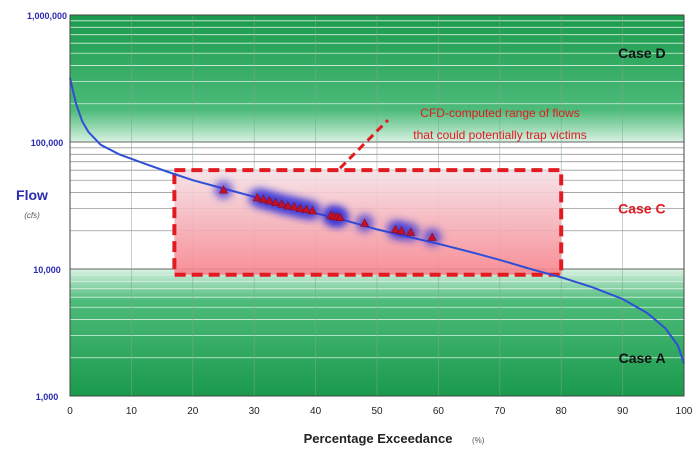  Describe the element at coordinates (499, 135) in the screenshot. I see `annotation-text-line: that could potentially trap victims` at that location.